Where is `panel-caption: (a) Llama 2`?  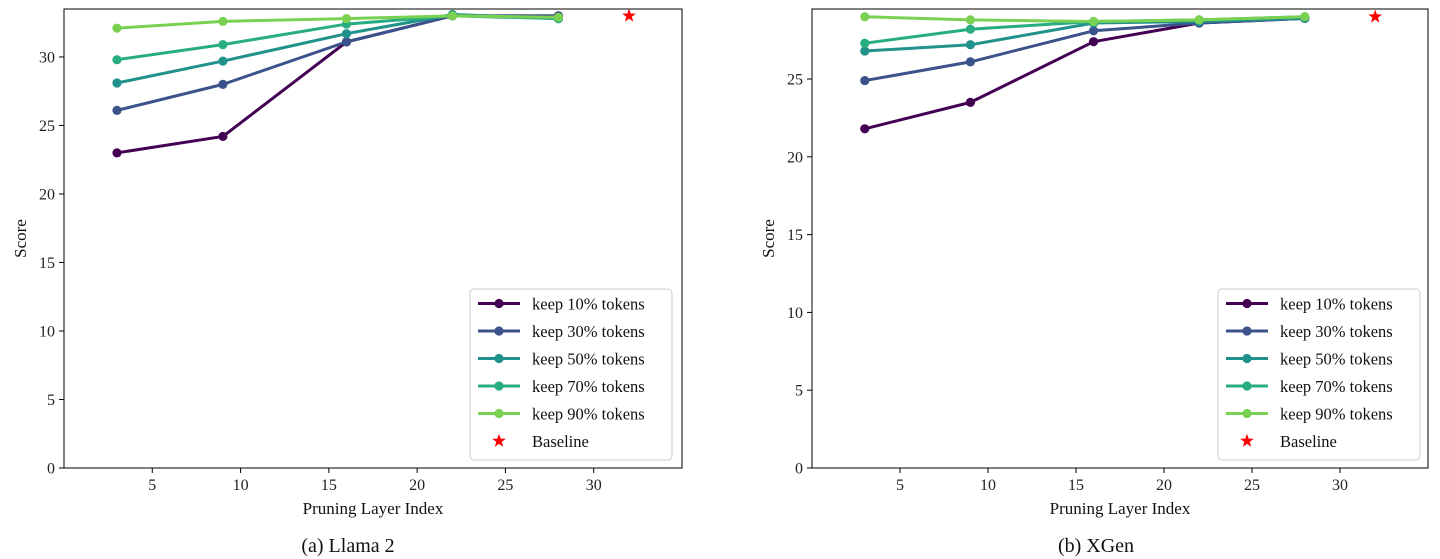
panel-caption: (a) Llama 2 is located at coordinates (347, 546).